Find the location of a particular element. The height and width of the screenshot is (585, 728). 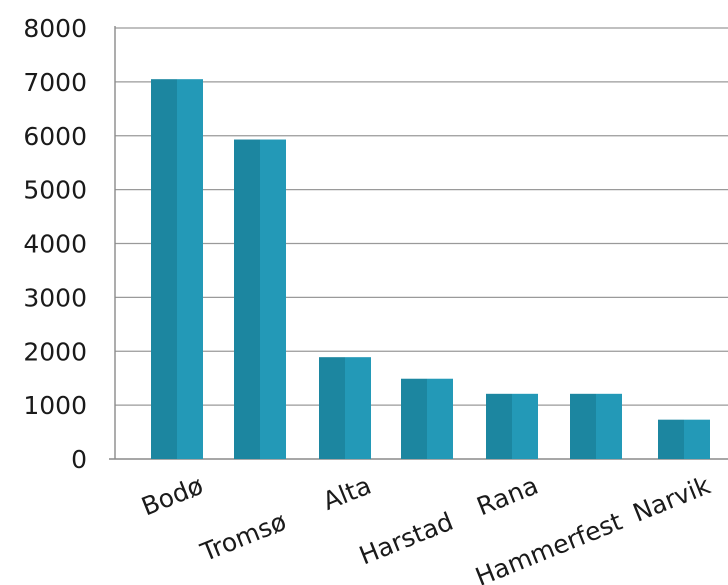

x-category-label: Alta is located at coordinates (347, 493).